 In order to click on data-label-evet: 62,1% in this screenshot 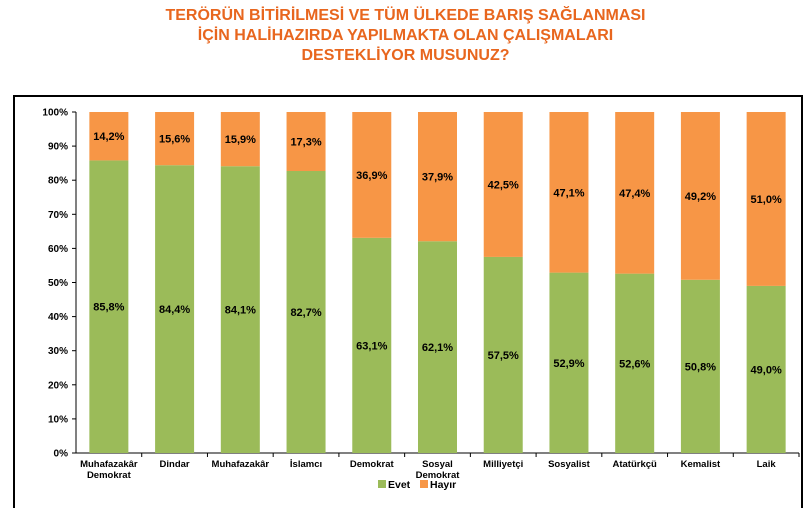, I will do `click(437, 348)`.